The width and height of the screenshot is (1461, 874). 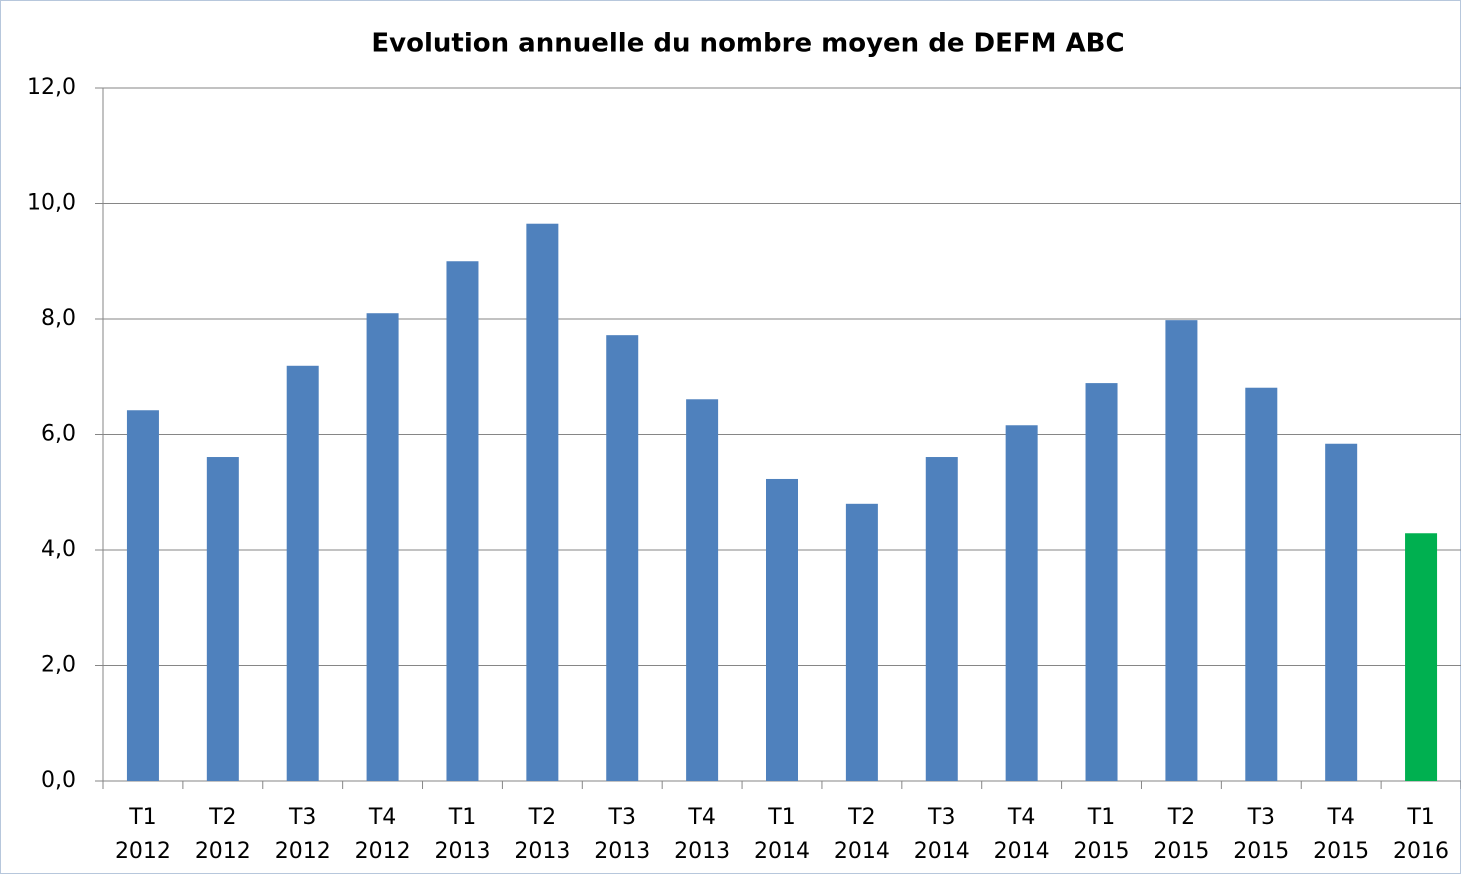 What do you see at coordinates (58, 665) in the screenshot?
I see `y-tick-label: 2,0` at bounding box center [58, 665].